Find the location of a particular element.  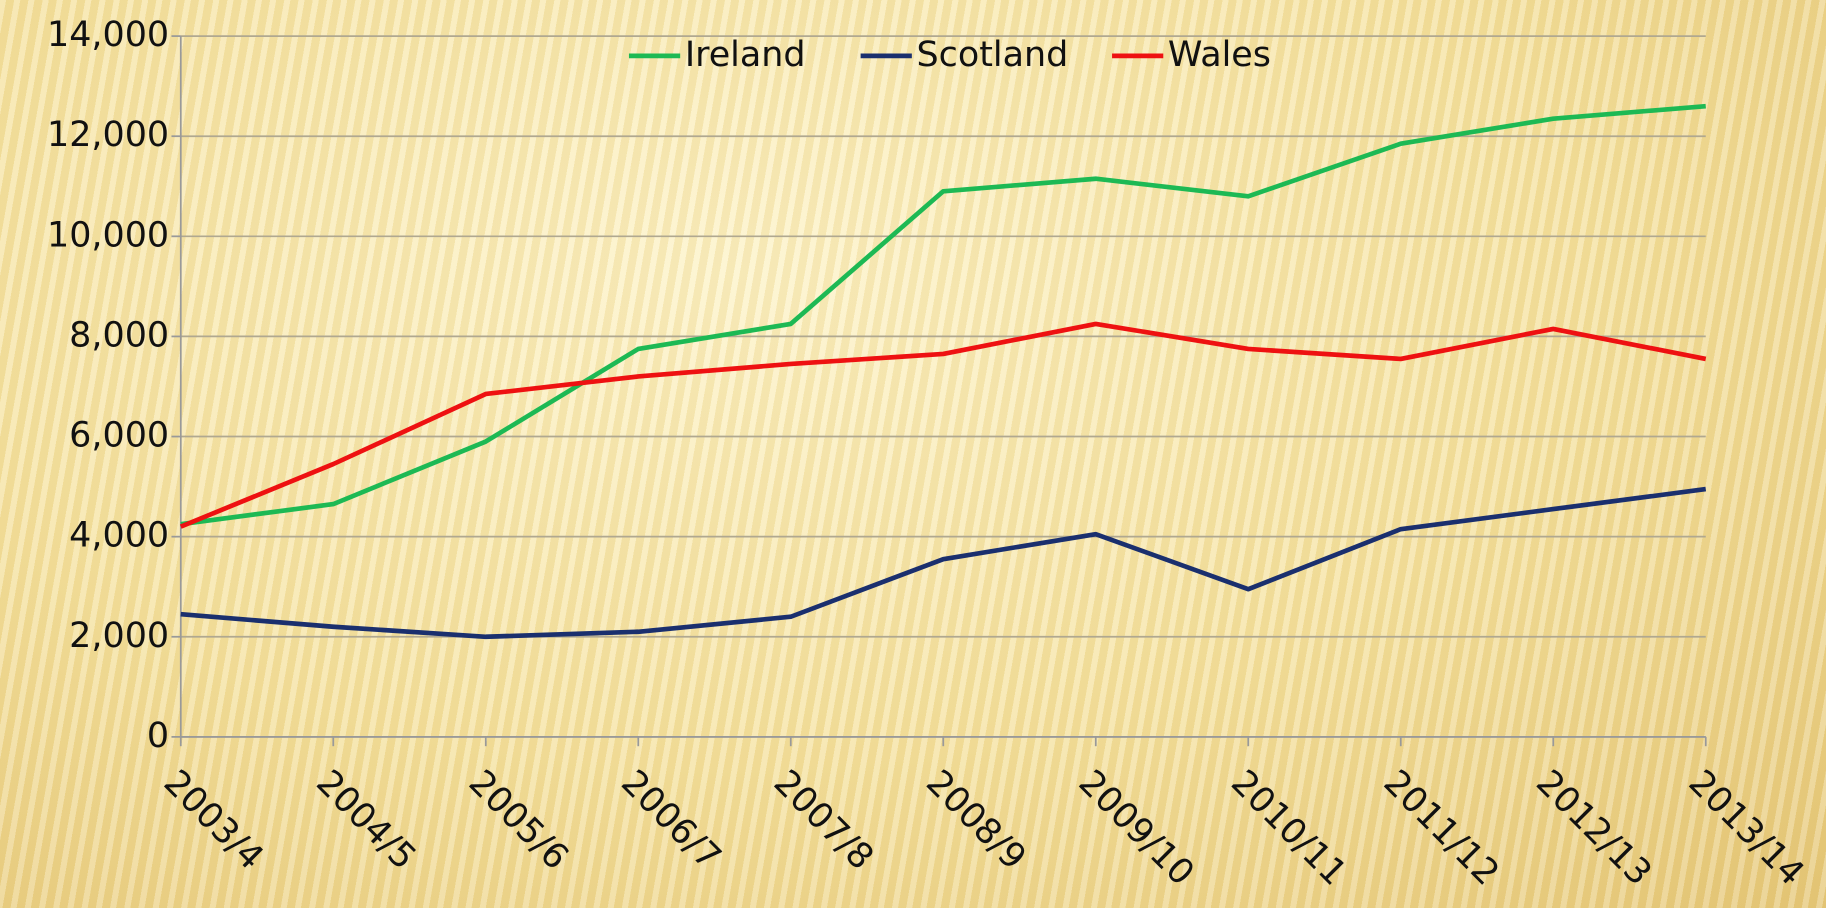

legend-label: Scotland is located at coordinates (992, 55).